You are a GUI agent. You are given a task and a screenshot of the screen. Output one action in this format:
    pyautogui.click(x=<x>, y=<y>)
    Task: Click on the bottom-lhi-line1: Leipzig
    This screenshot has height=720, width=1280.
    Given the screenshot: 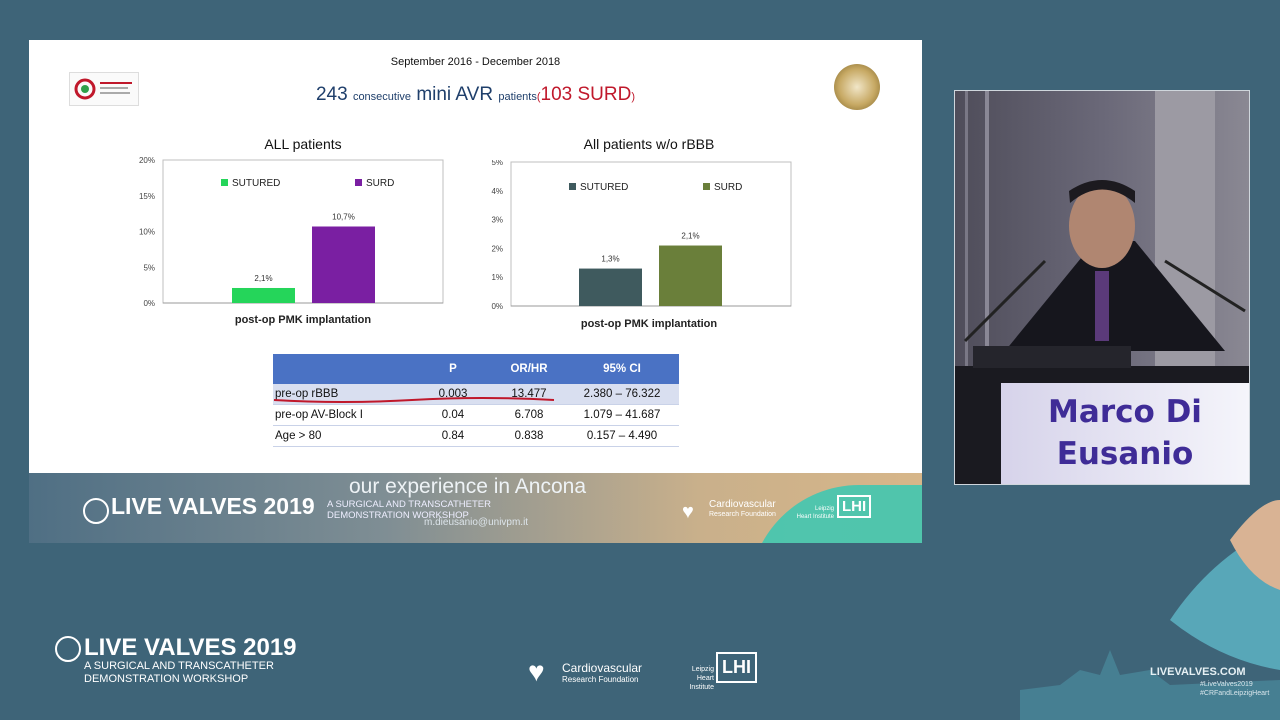 What is the action you would take?
    pyautogui.click(x=702, y=669)
    